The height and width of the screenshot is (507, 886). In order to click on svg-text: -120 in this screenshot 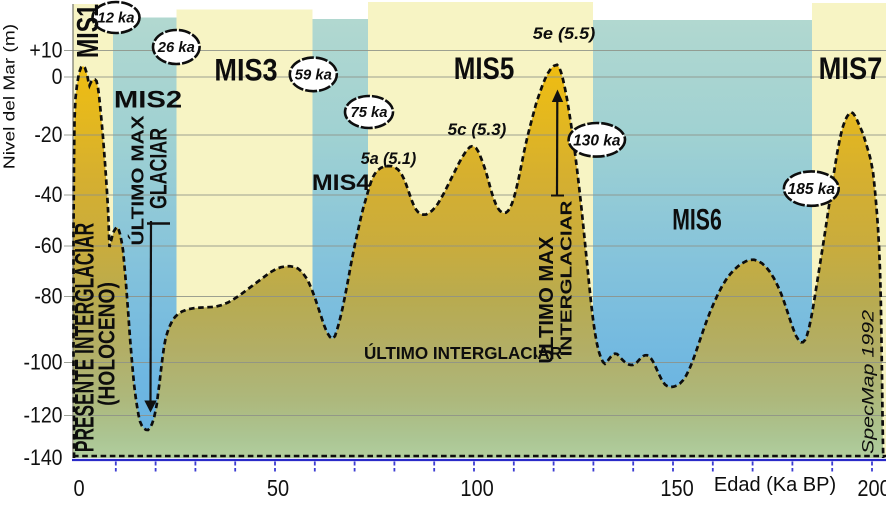, I will do `click(42, 415)`.